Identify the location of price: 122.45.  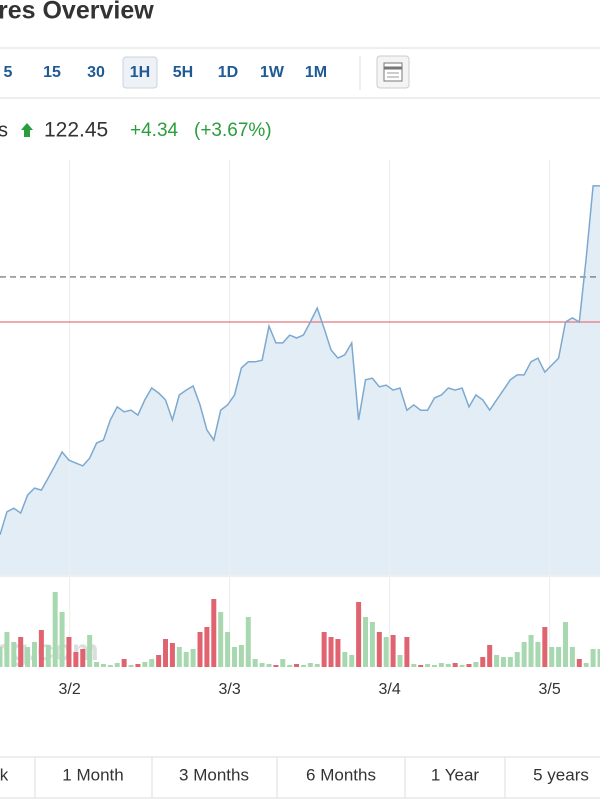
(76, 130).